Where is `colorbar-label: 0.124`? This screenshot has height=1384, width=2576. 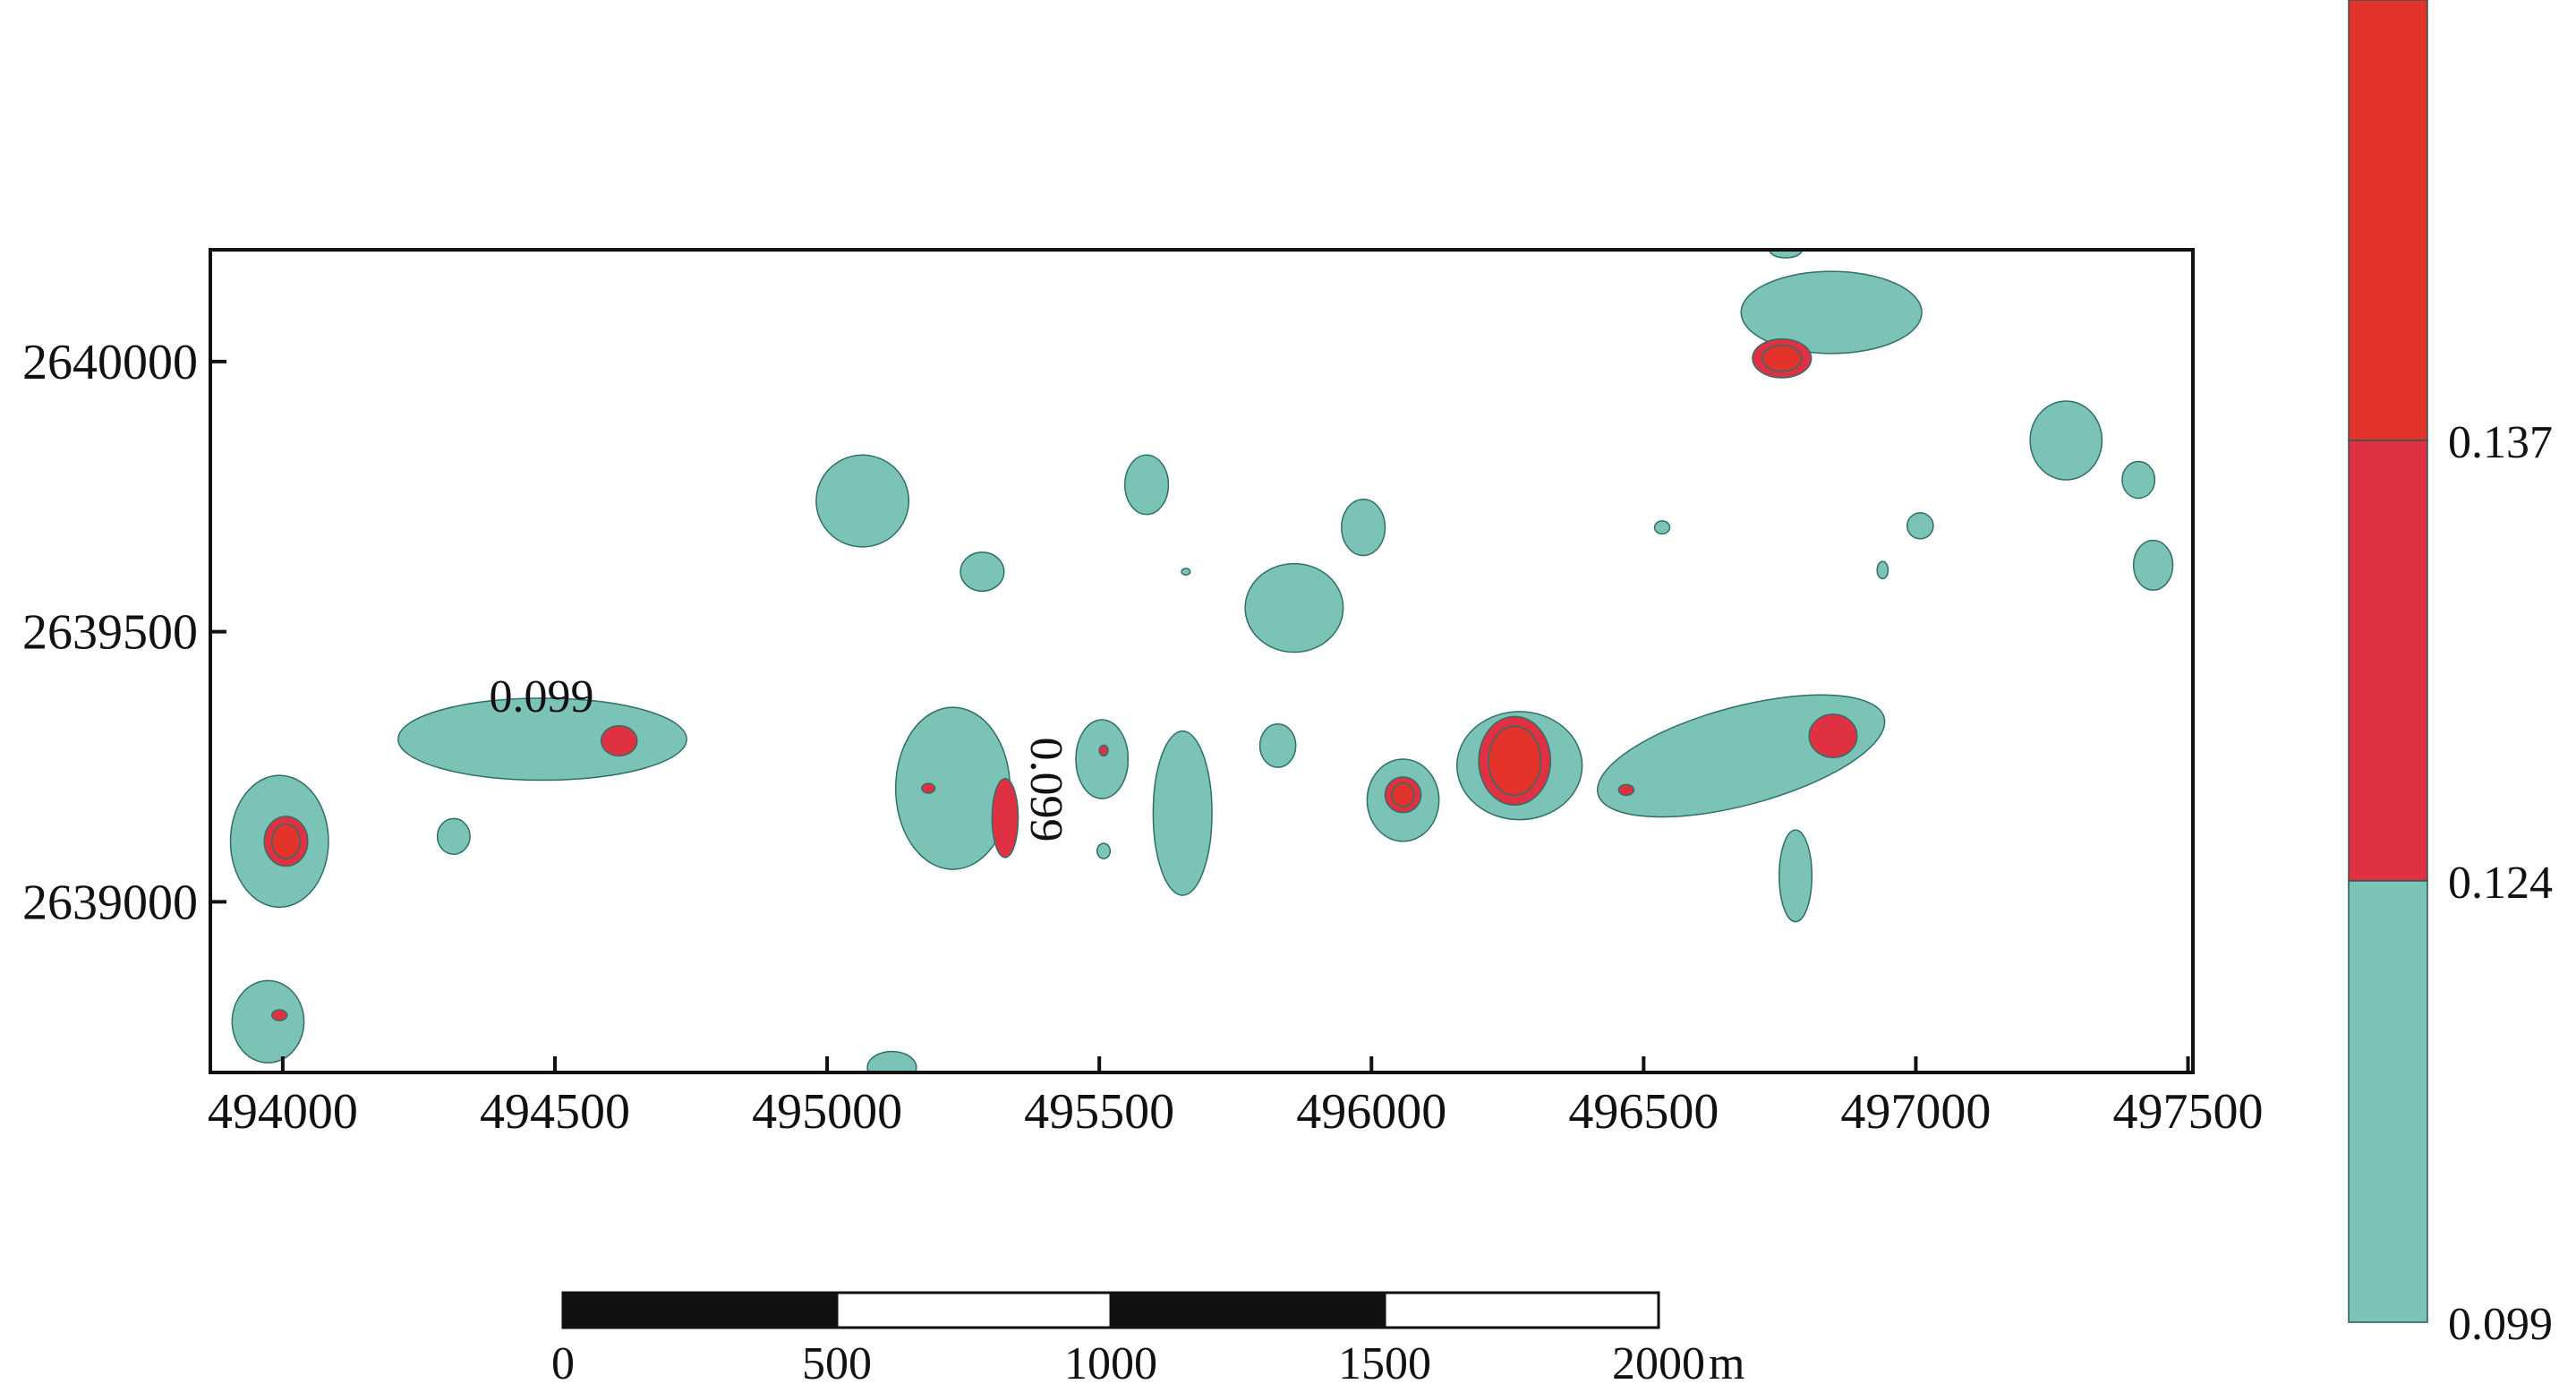
colorbar-label: 0.124 is located at coordinates (2500, 883).